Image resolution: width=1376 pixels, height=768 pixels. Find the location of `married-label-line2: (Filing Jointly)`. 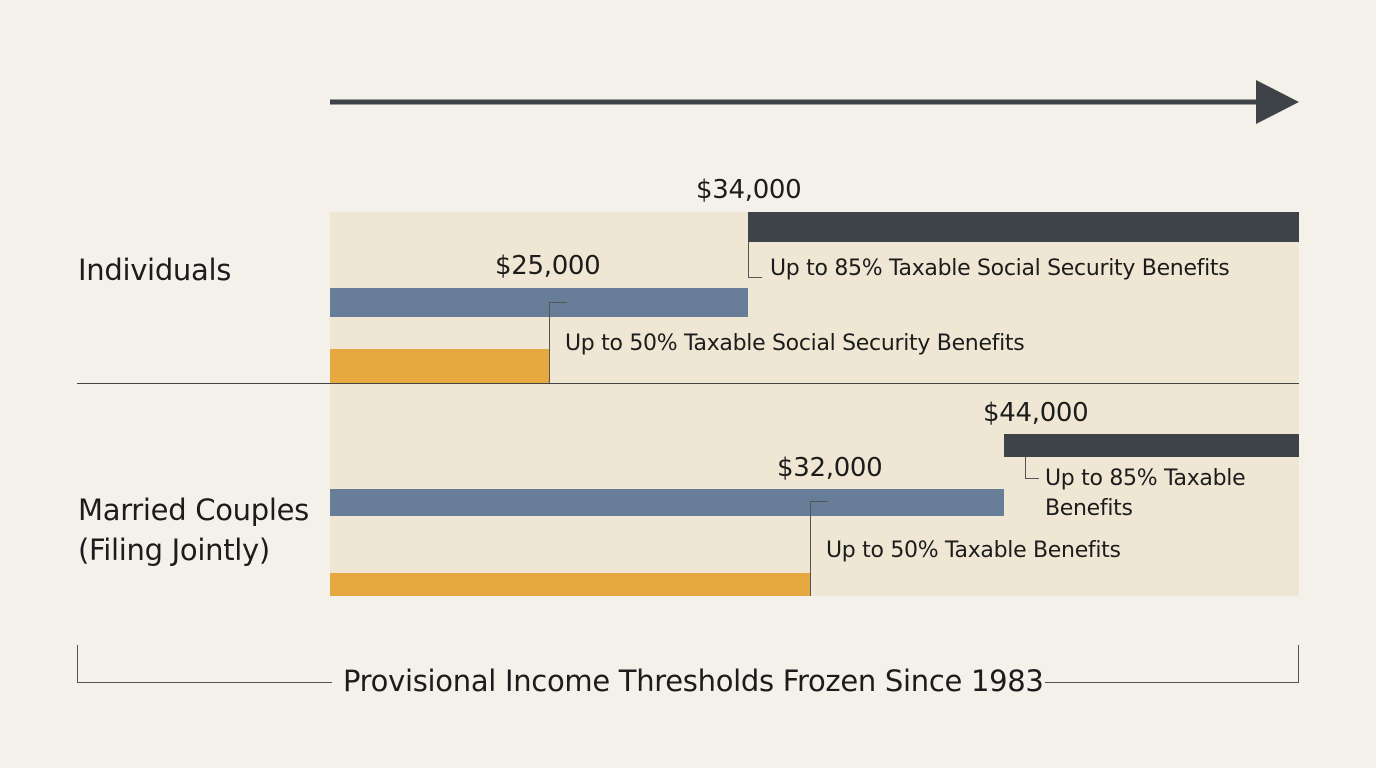

married-label-line2: (Filing Jointly) is located at coordinates (174, 550).